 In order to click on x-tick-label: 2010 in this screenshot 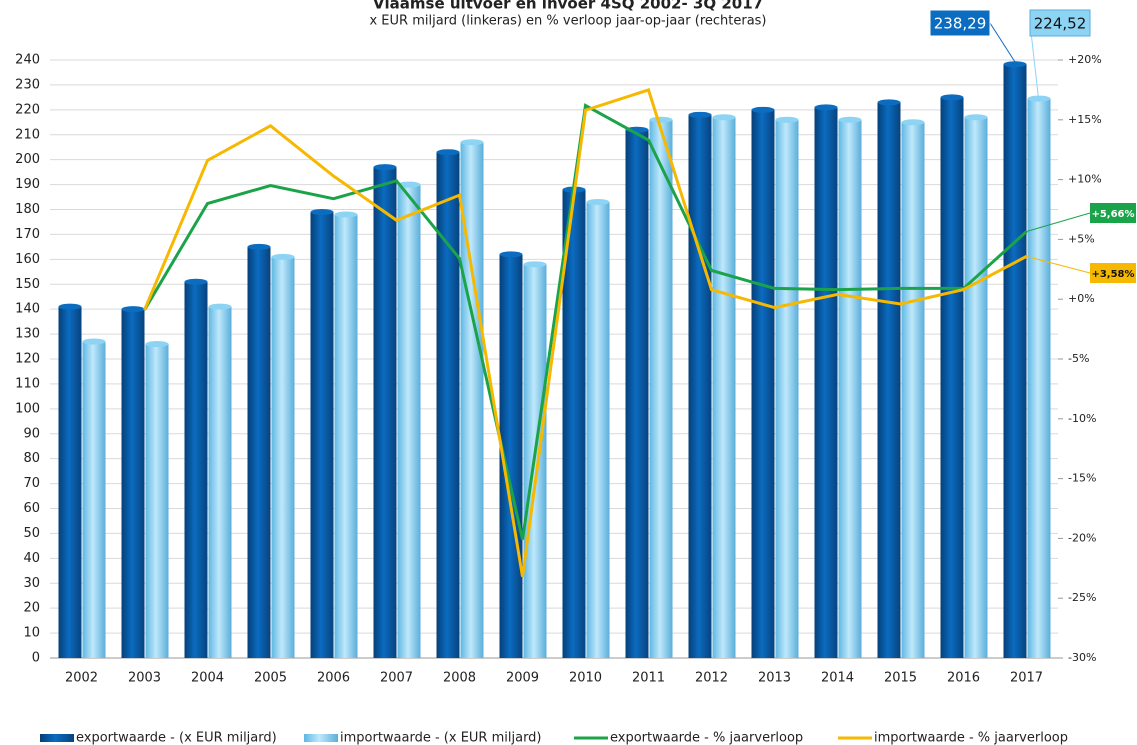, I will do `click(585, 678)`.